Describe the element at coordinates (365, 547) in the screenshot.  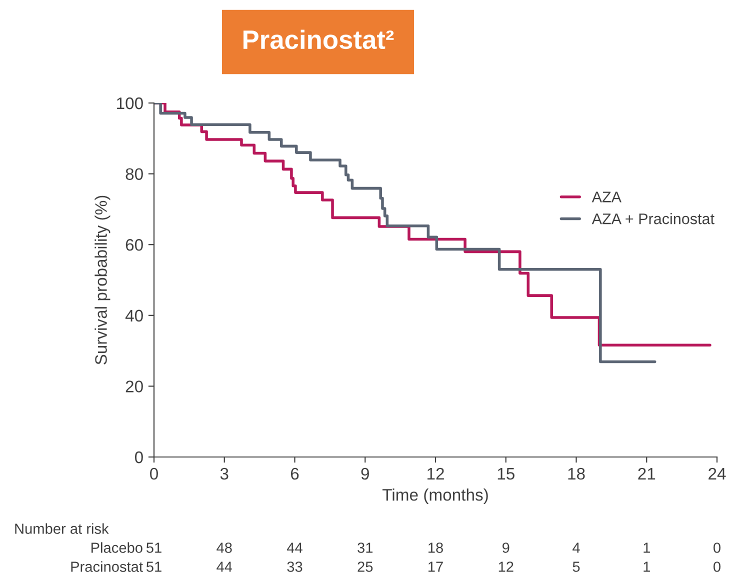
I see `text: 31` at that location.